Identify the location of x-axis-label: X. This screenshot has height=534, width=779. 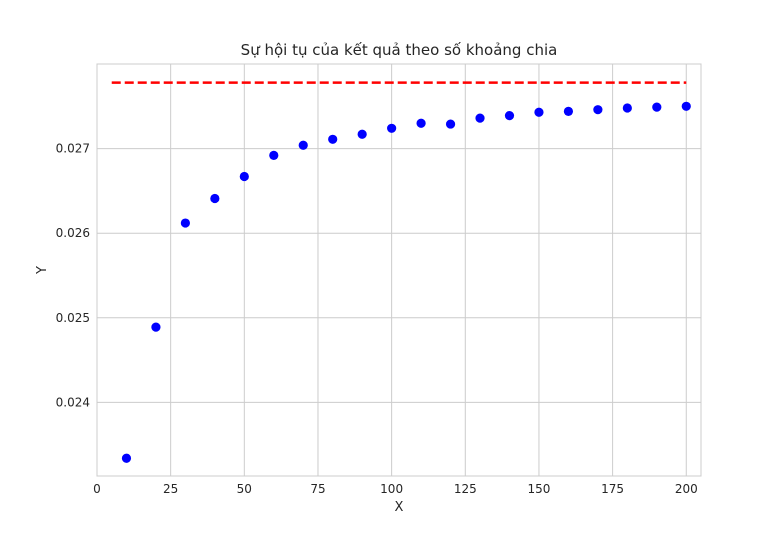
(399, 507).